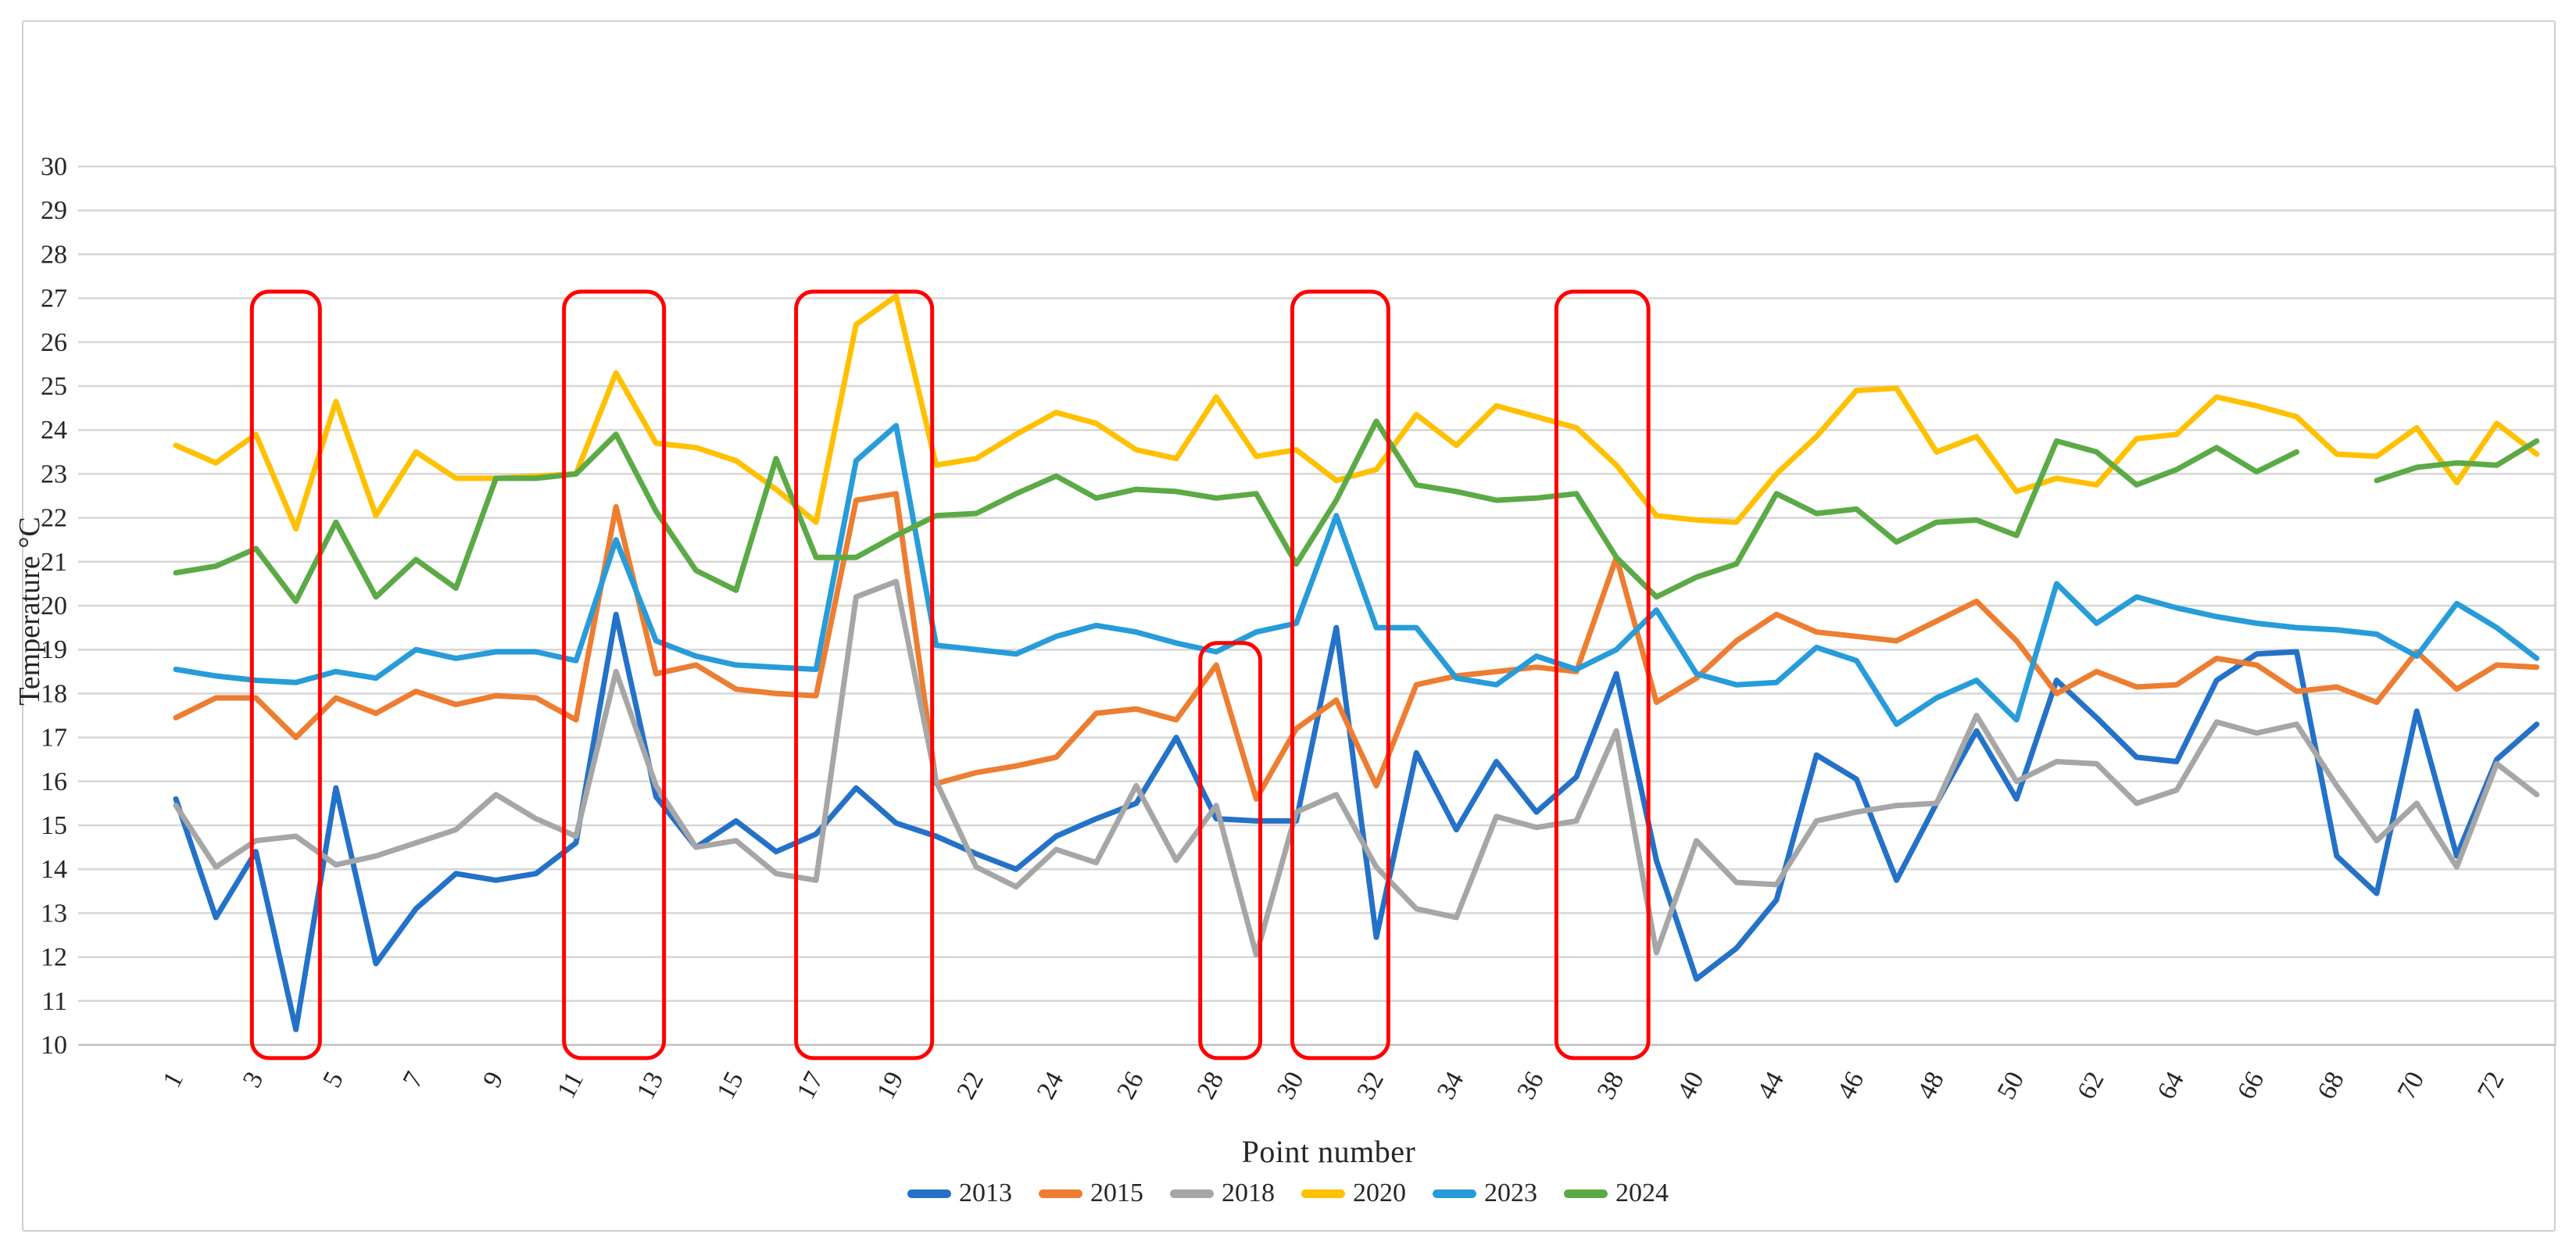  What do you see at coordinates (2091, 1085) in the screenshot?
I see `x-tick-label: 62` at bounding box center [2091, 1085].